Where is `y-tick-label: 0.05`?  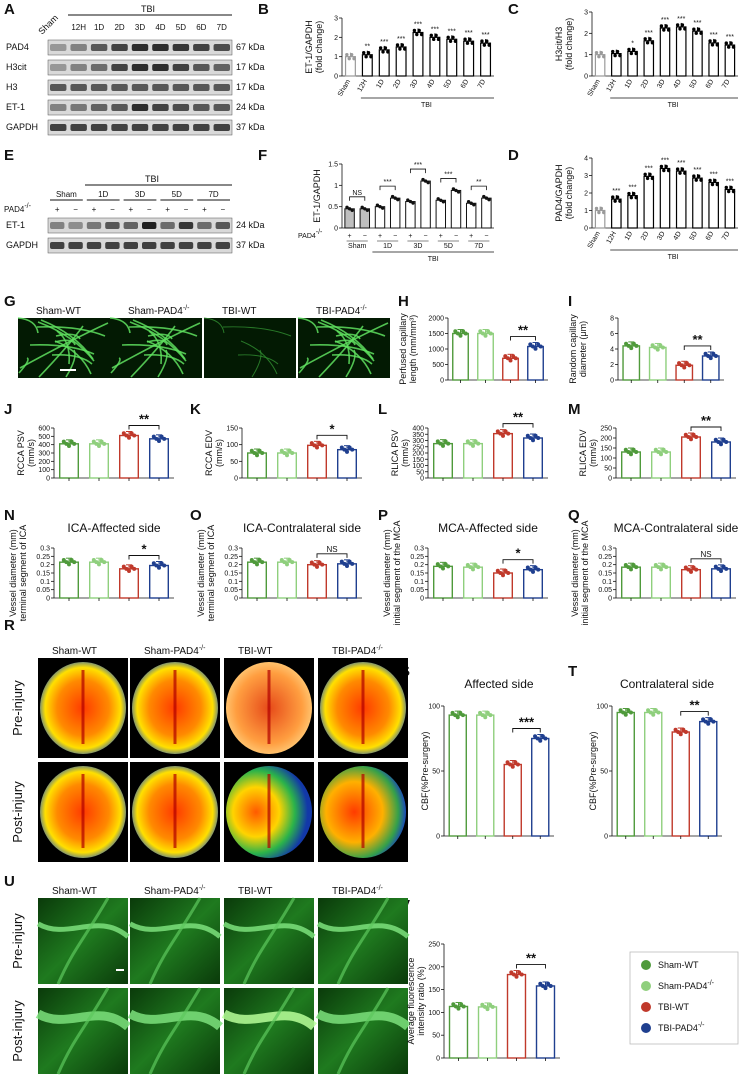 y-tick-label: 0.05 is located at coordinates (417, 590).